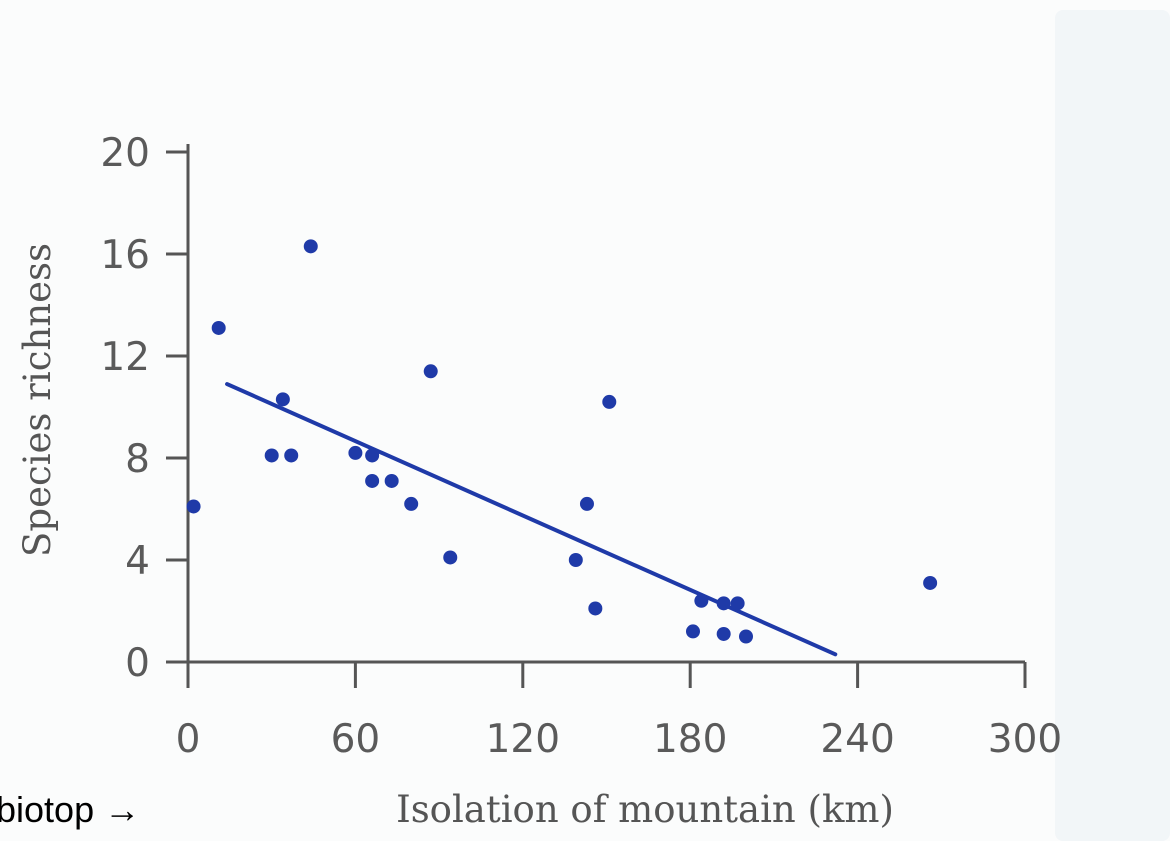 This screenshot has height=841, width=1170. I want to click on x-tick-label: 0, so click(188, 739).